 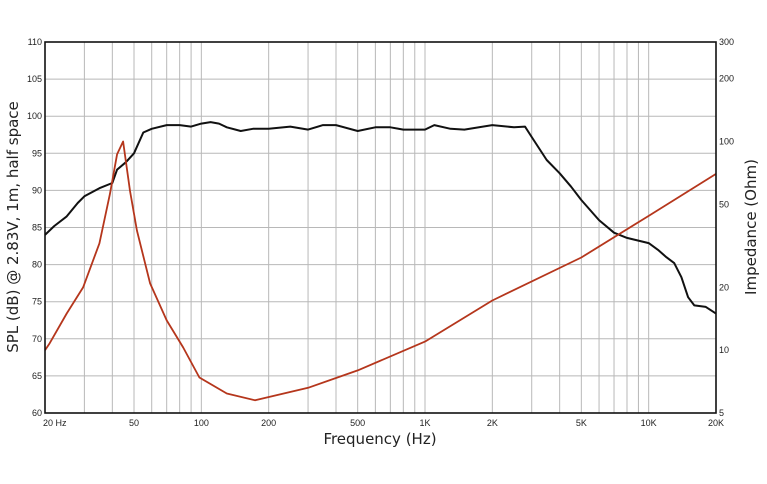 What do you see at coordinates (268, 423) in the screenshot?
I see `x-tick-label: 200` at bounding box center [268, 423].